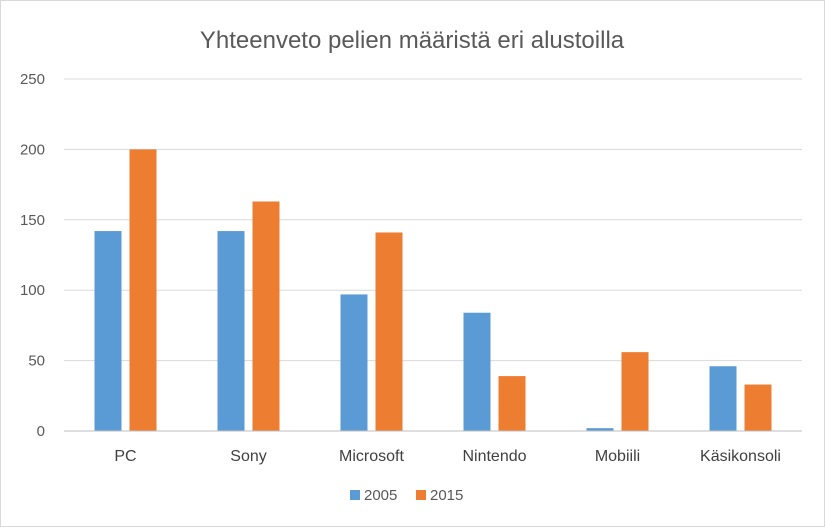 Image resolution: width=825 pixels, height=527 pixels. What do you see at coordinates (32, 290) in the screenshot?
I see `y-tick-label: 100` at bounding box center [32, 290].